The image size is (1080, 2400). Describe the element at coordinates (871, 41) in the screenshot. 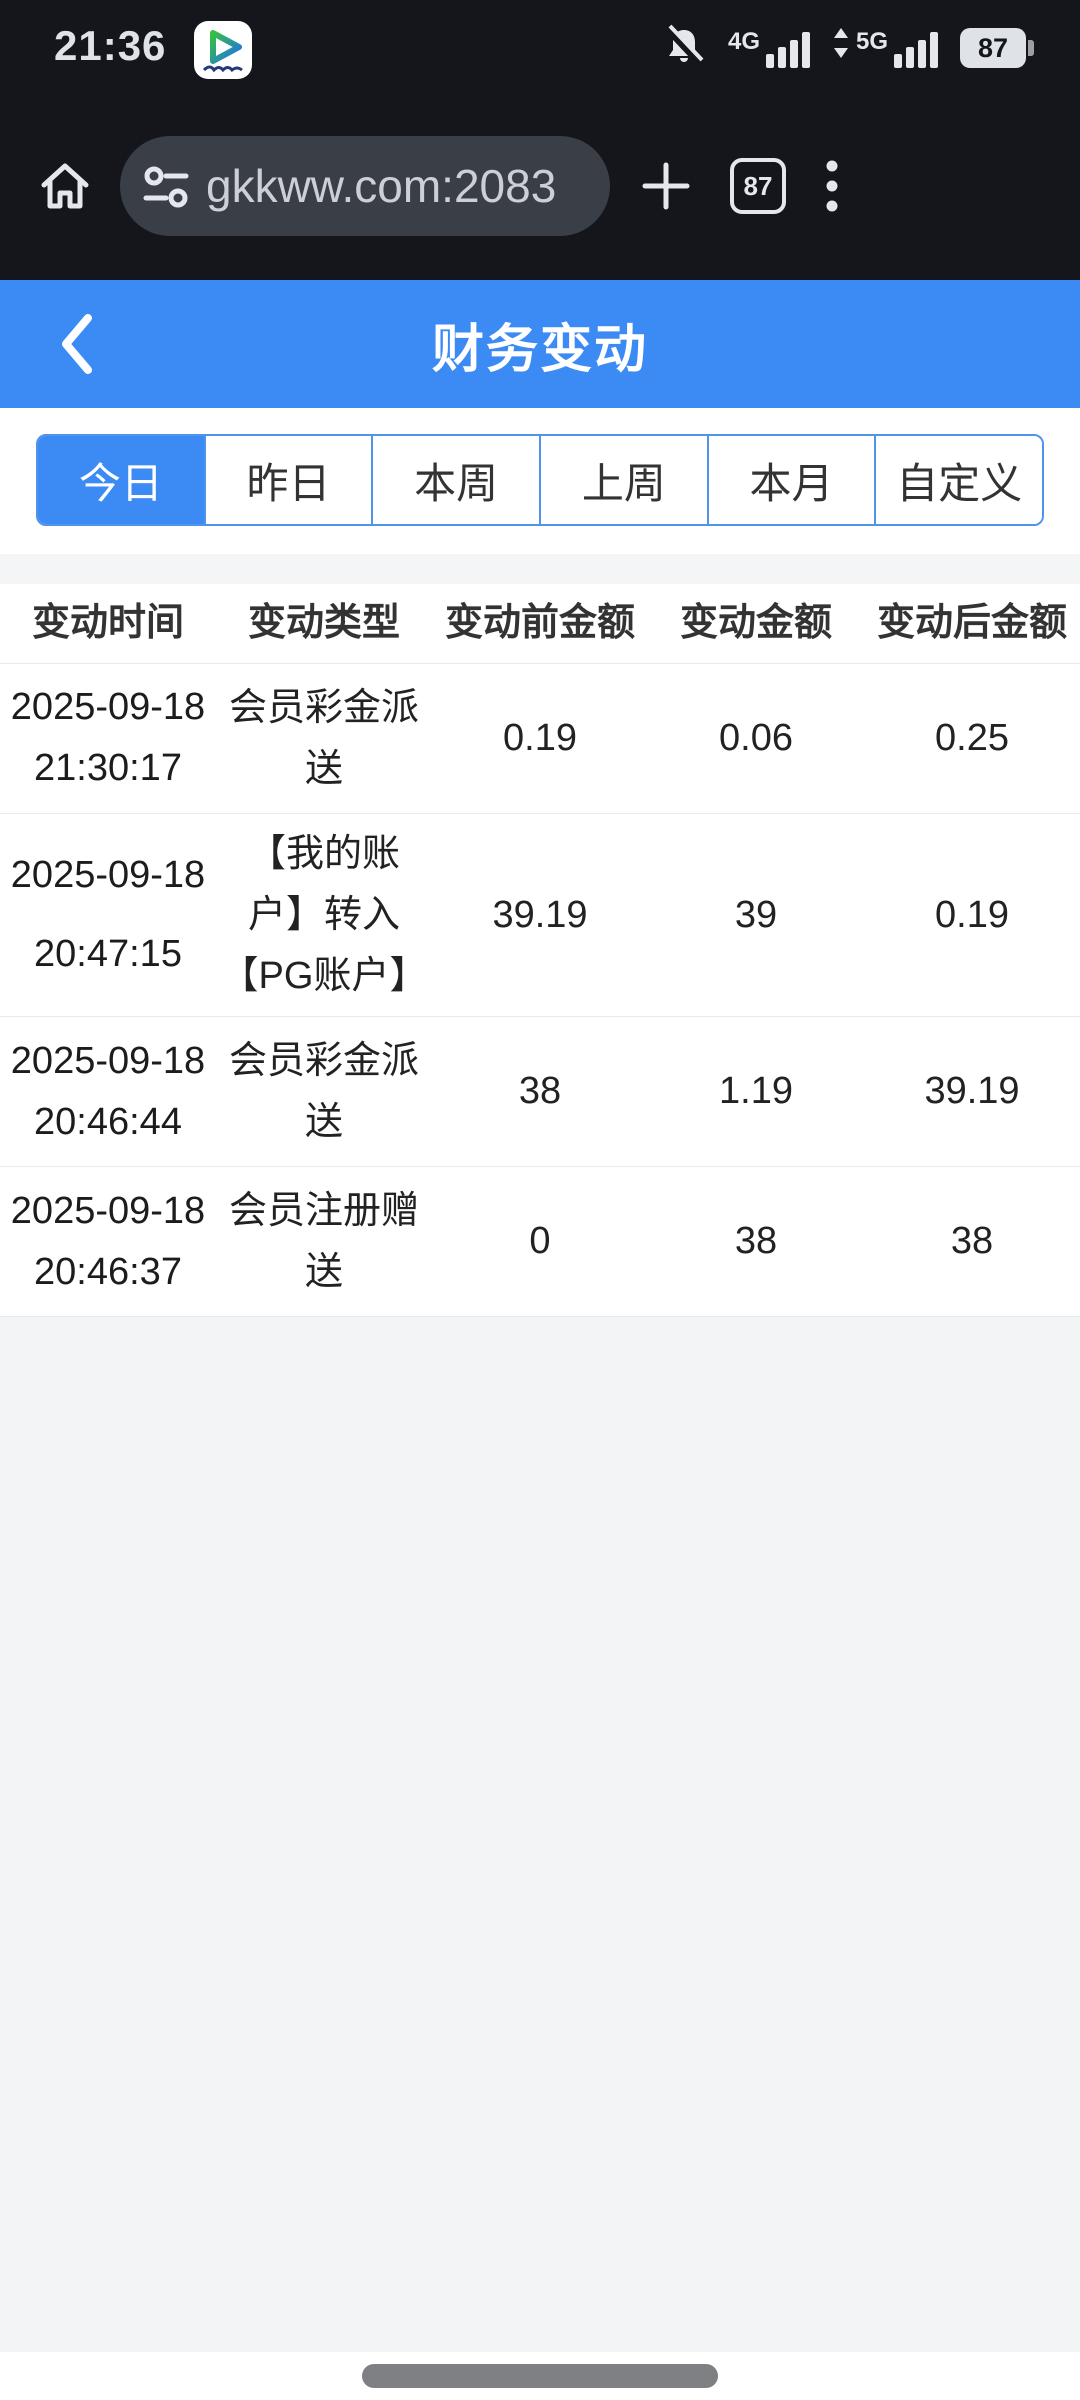

I see `signal-5g-label: 5G` at that location.